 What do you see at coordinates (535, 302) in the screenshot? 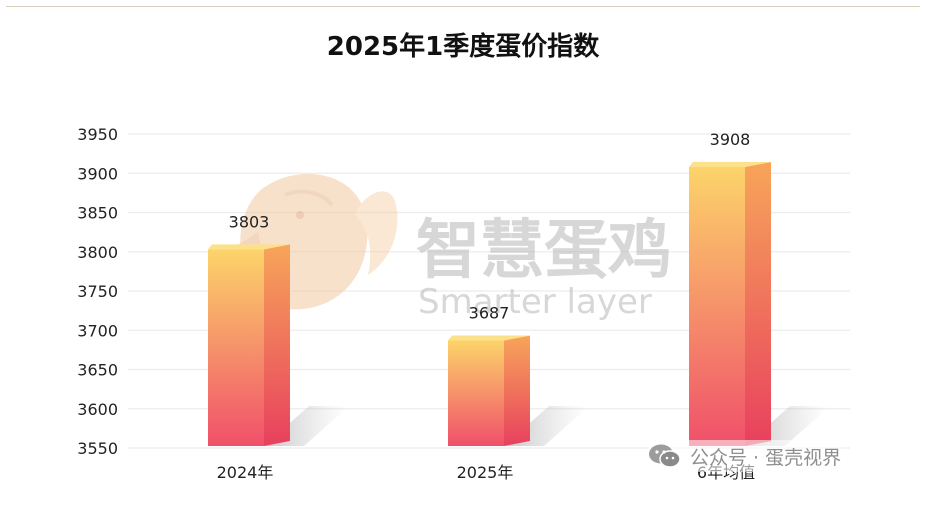
I see `watermark-brand-en: Smarter layer` at bounding box center [535, 302].